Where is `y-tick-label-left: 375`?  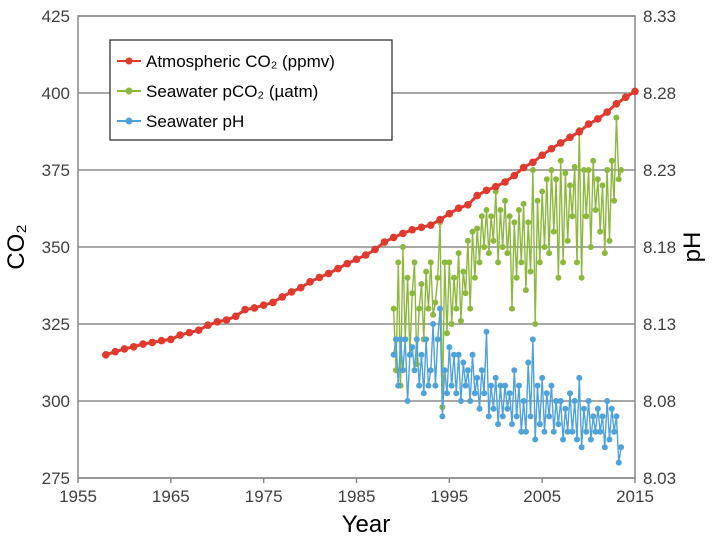
y-tick-label-left: 375 is located at coordinates (56, 170).